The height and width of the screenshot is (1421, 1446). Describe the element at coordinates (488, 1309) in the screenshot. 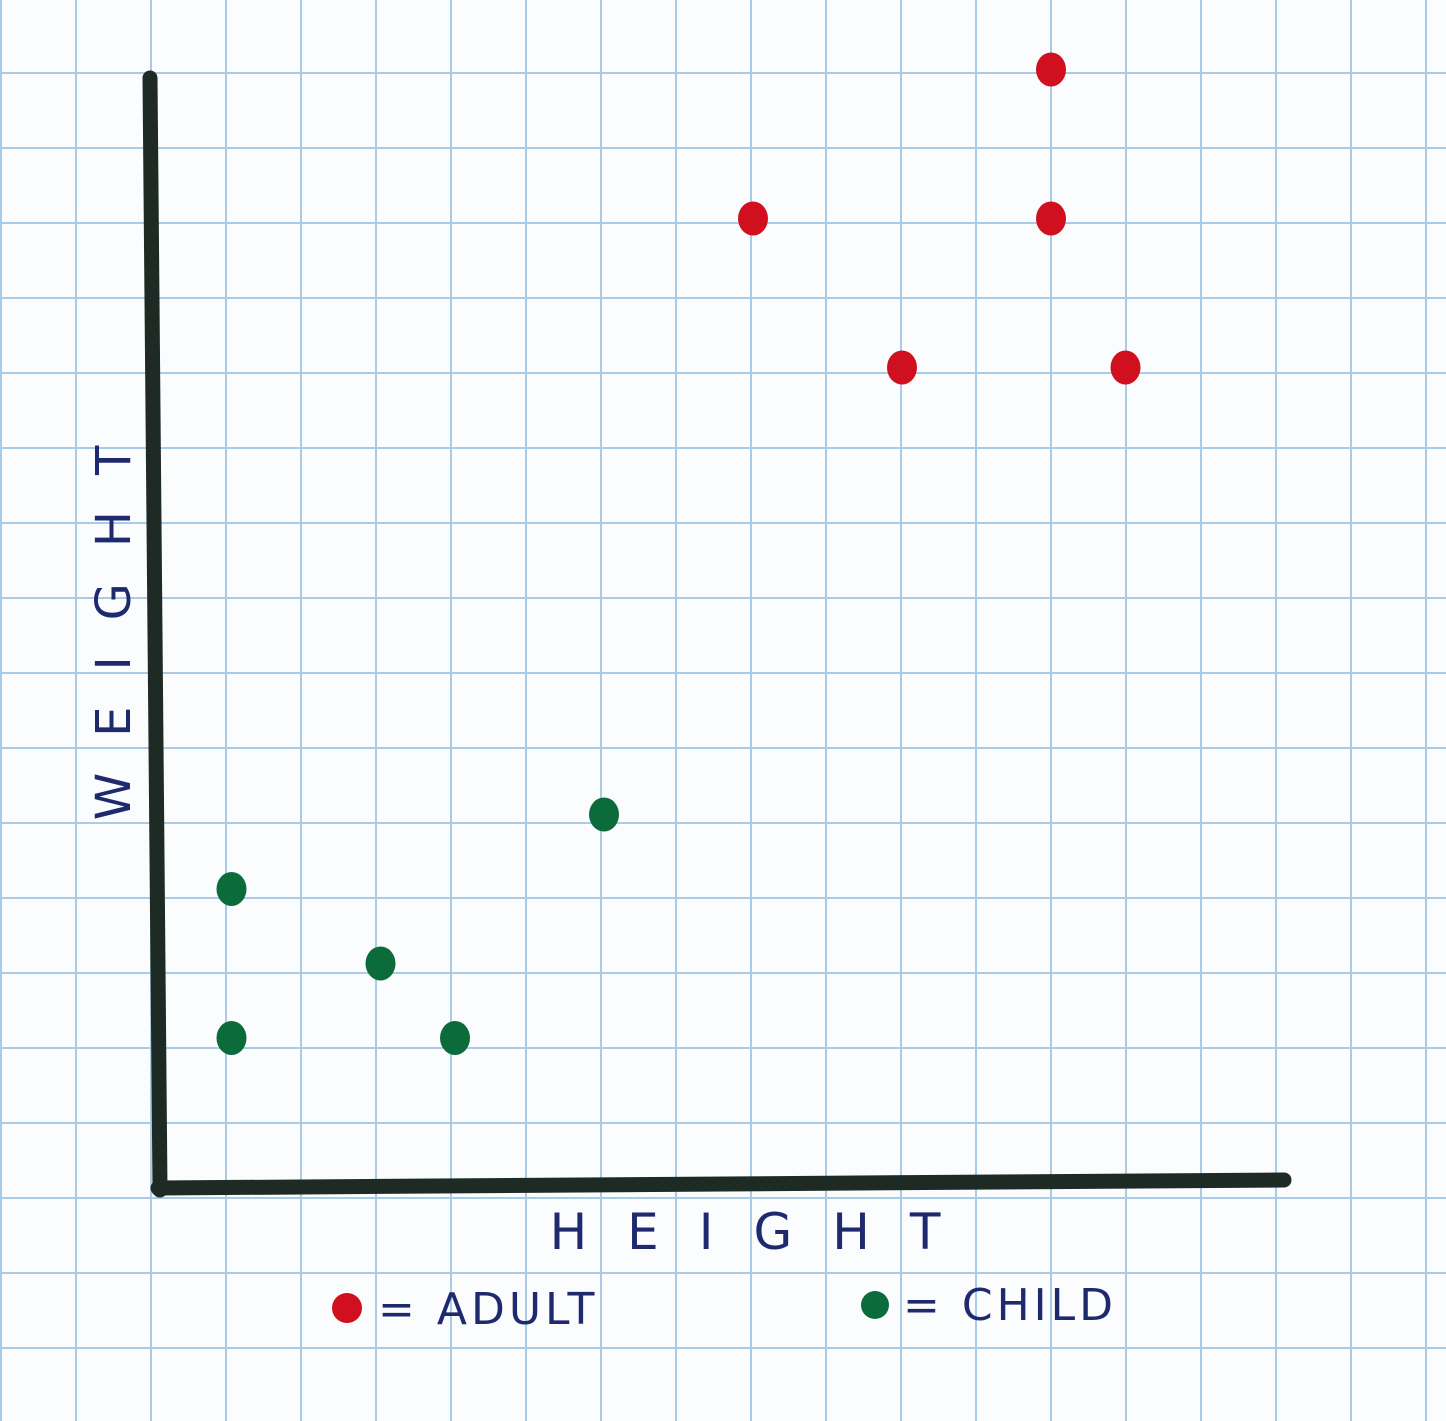

I see `legend-label-adult: = ADULT` at that location.